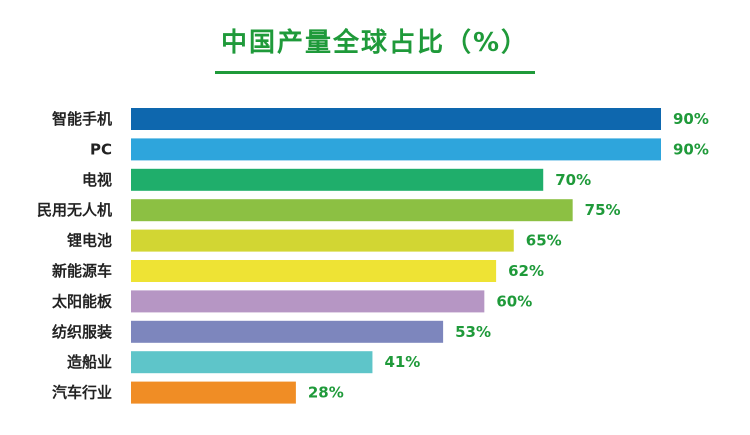  What do you see at coordinates (473, 332) in the screenshot?
I see `value-label: 53%` at bounding box center [473, 332].